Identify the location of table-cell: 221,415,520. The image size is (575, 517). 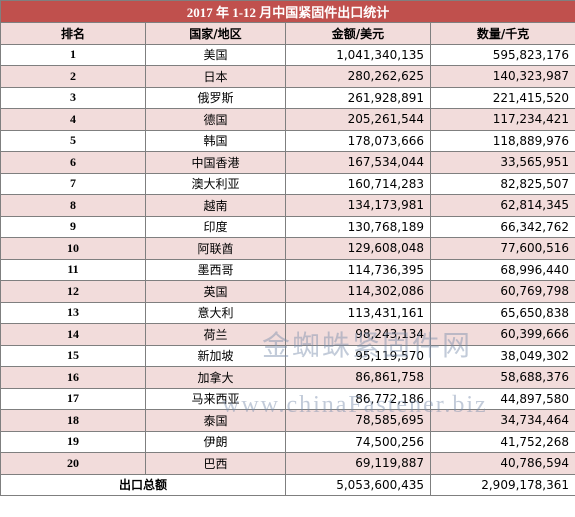
(502, 97).